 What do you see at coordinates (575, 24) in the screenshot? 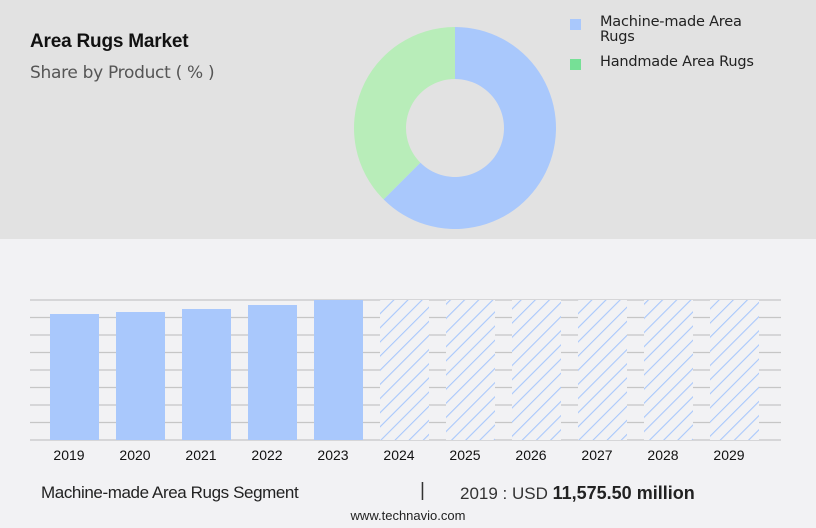
I see `legend-swatch-blue` at bounding box center [575, 24].